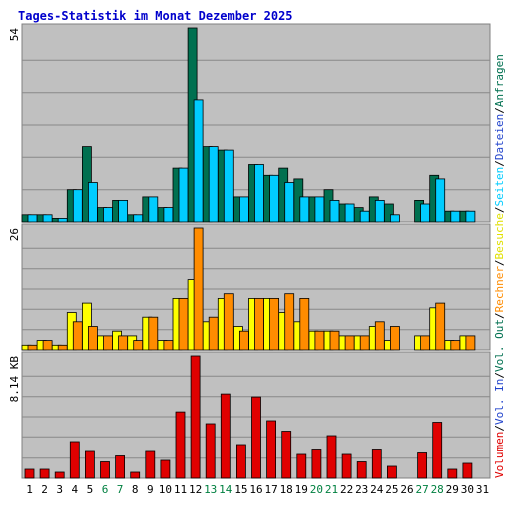 Image resolution: width=512 pixels, height=505 pixels. I want to click on x-tick-label: 19, so click(301, 489).